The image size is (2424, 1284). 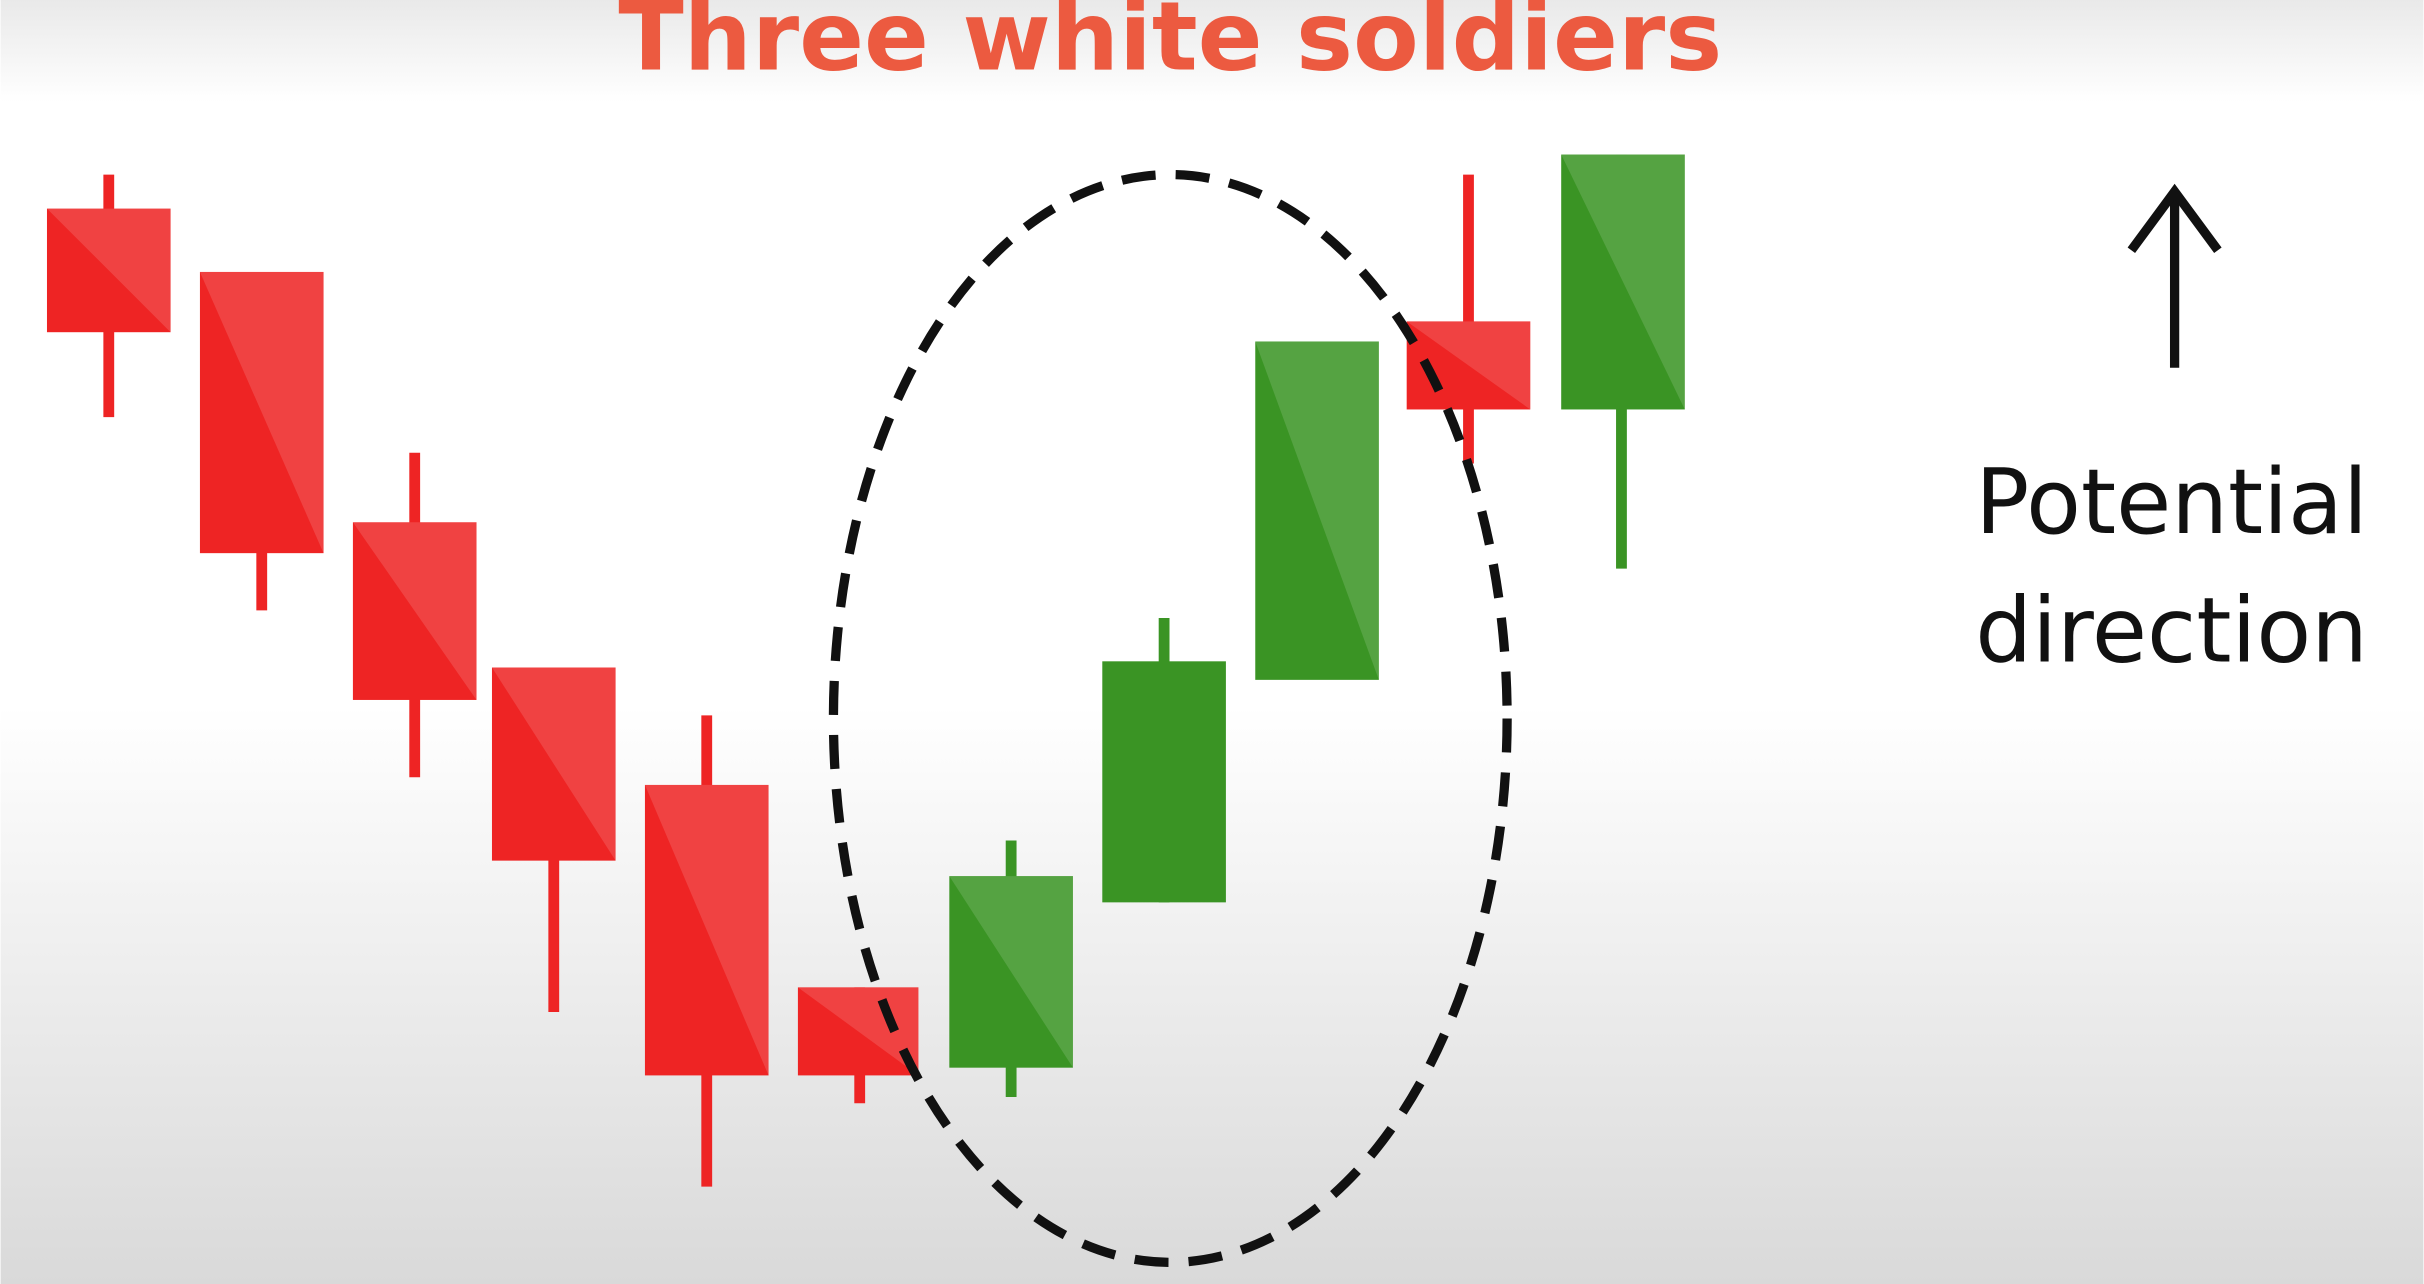 I want to click on title: Three white soldiers, so click(x=1170, y=46).